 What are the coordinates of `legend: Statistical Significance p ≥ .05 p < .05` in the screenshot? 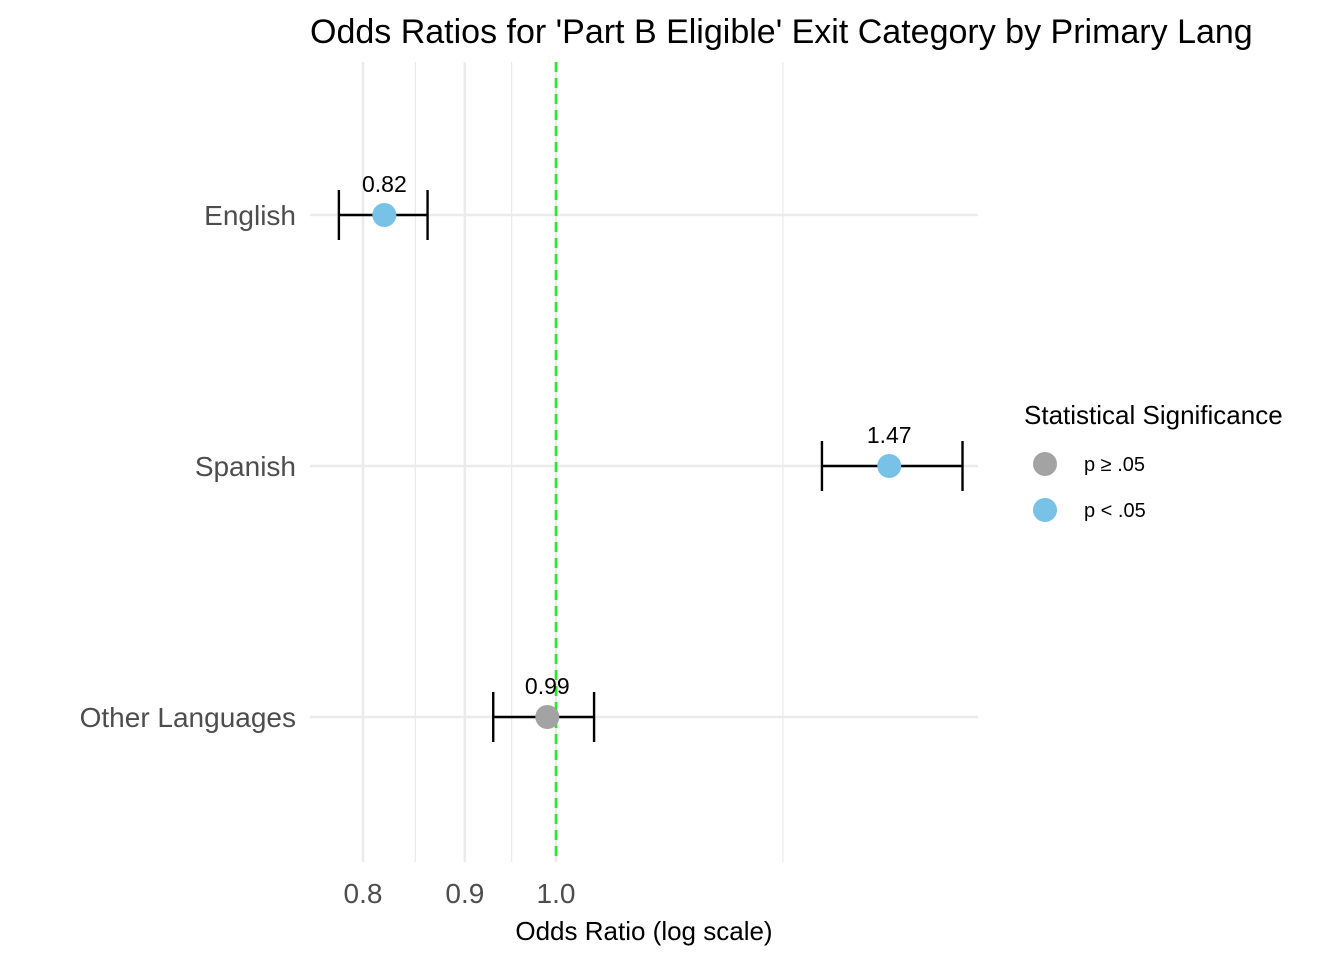 It's located at (1153, 461).